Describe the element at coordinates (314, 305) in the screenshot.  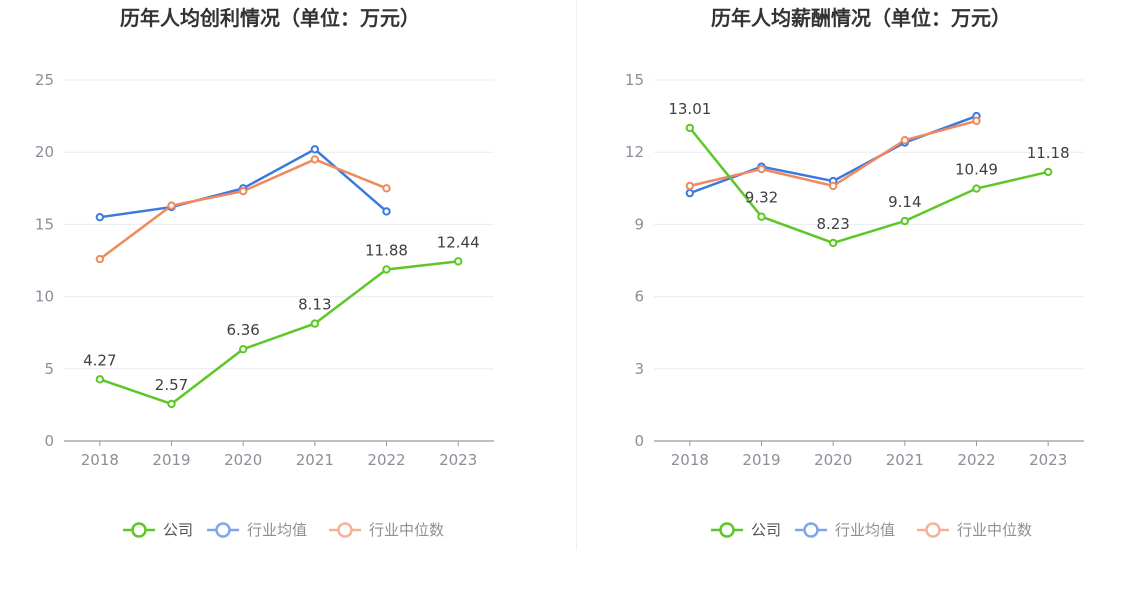
I see `data-label: 8.13` at that location.